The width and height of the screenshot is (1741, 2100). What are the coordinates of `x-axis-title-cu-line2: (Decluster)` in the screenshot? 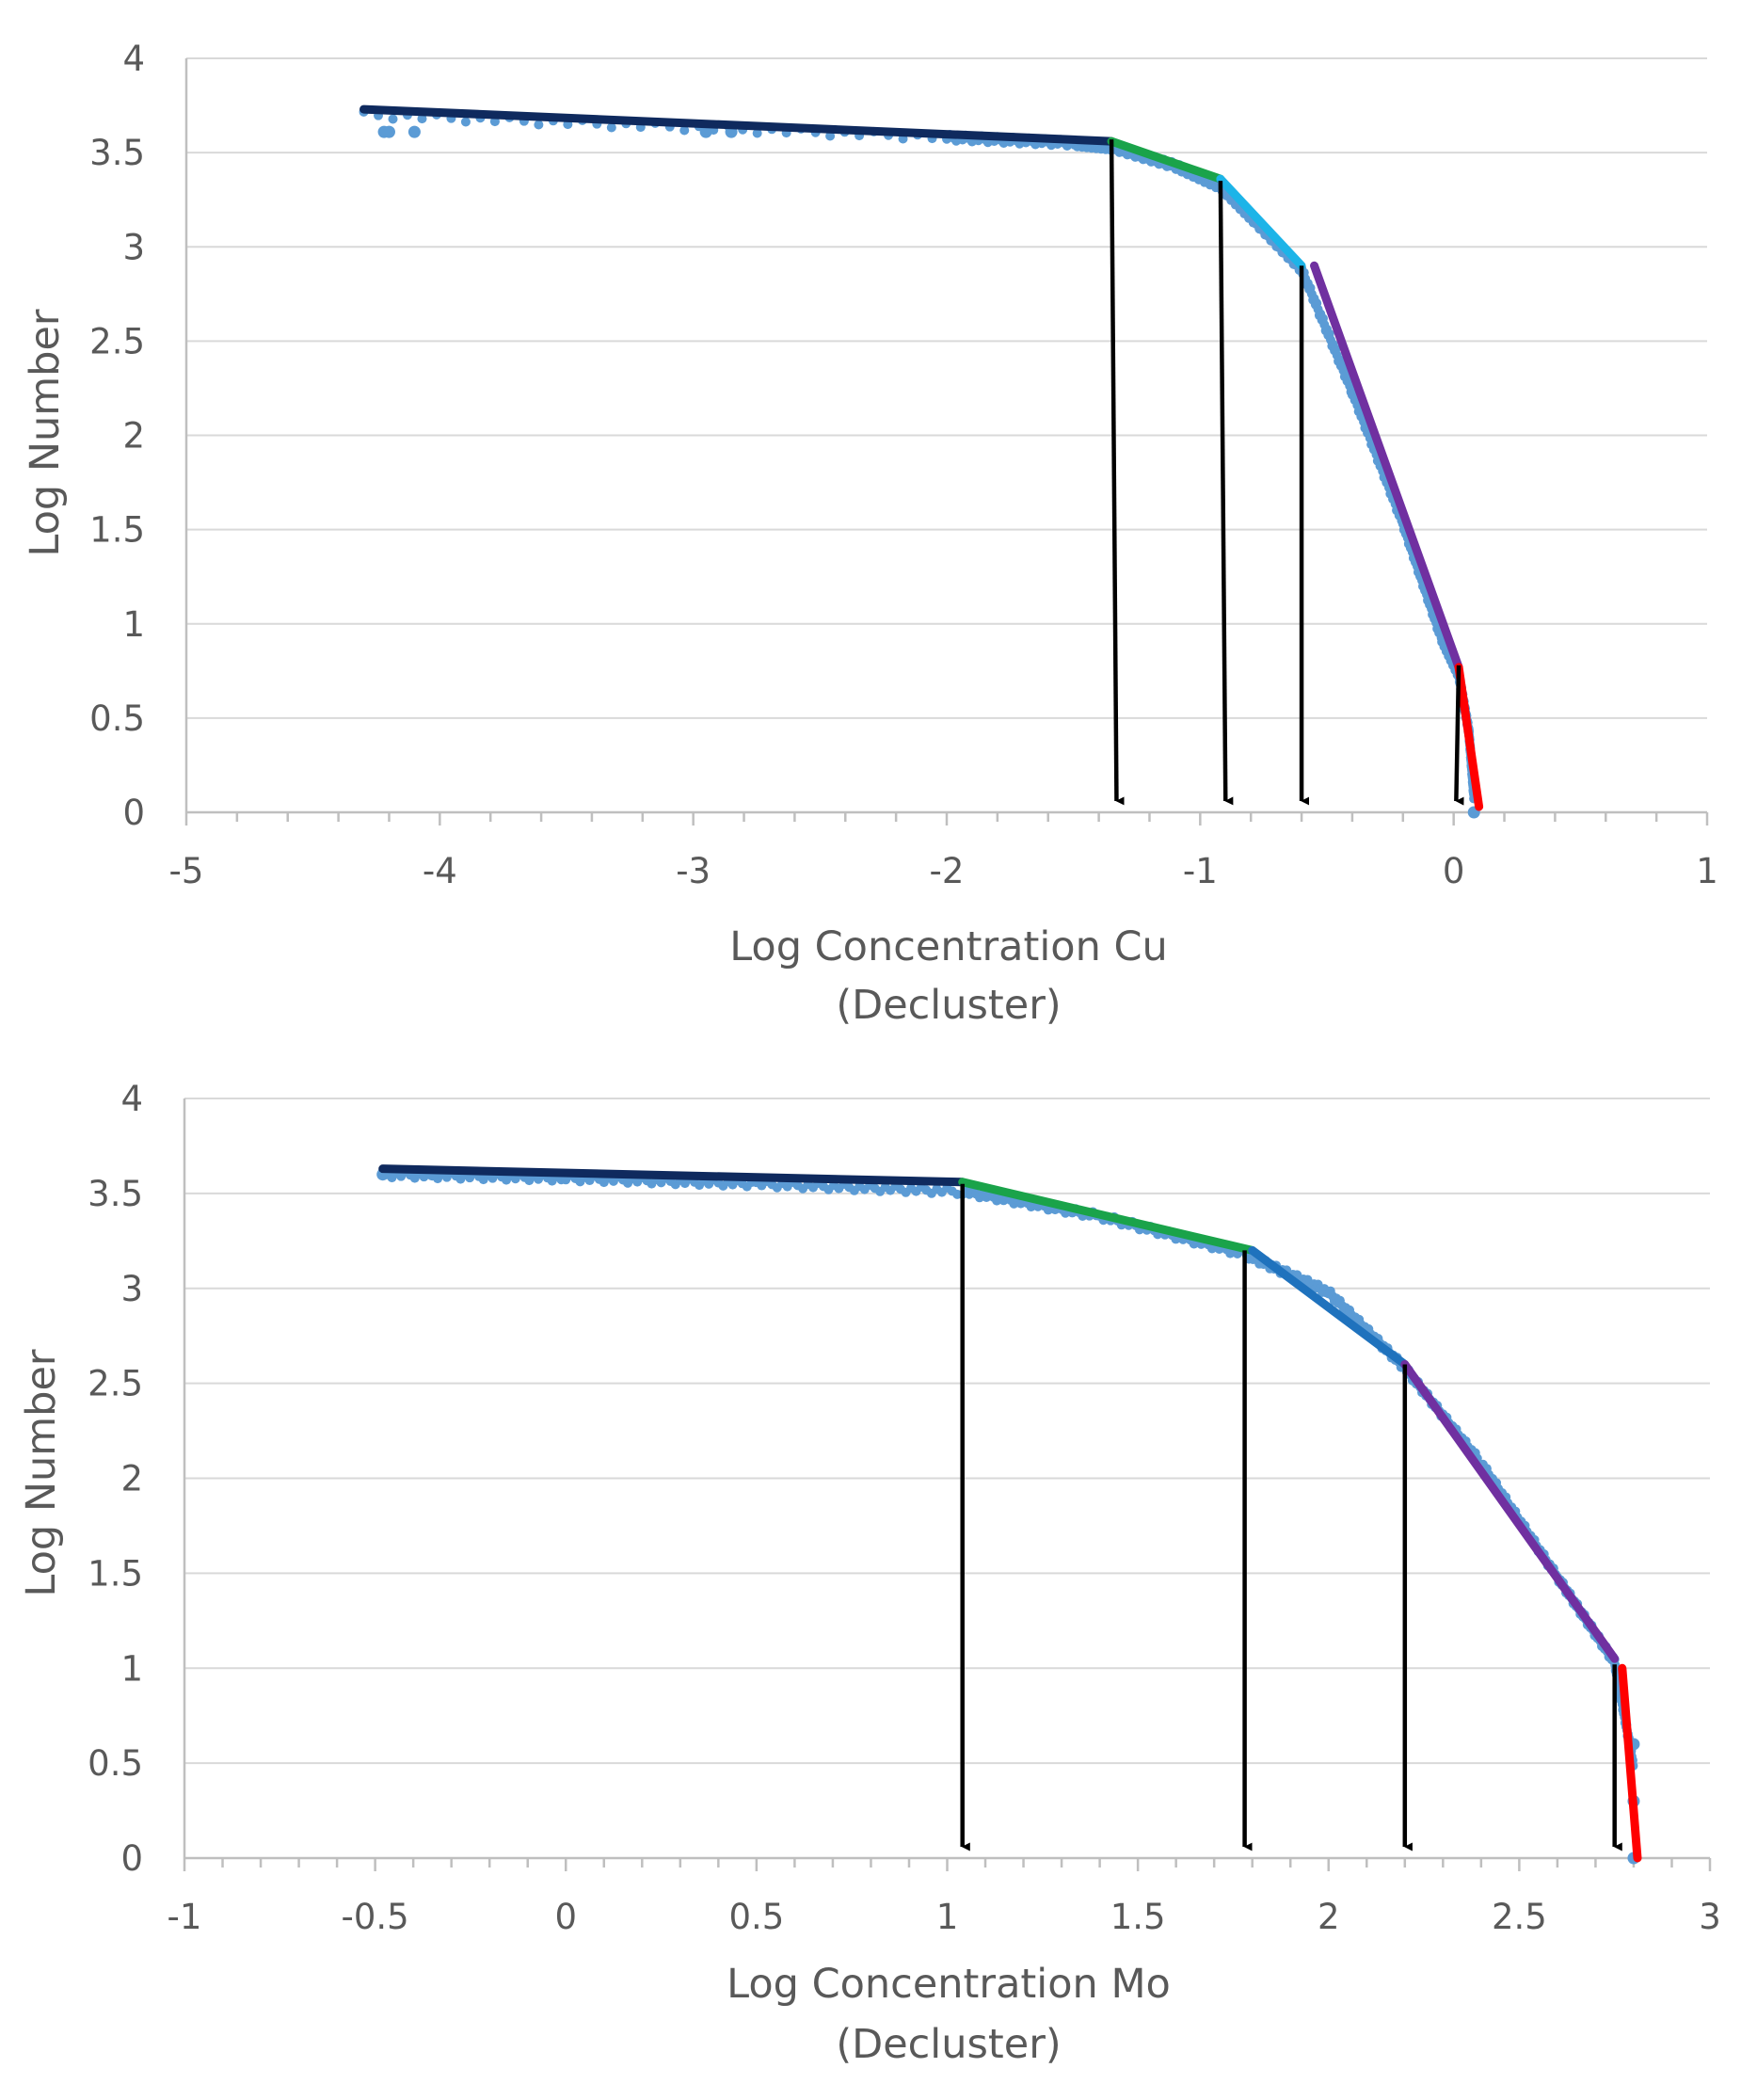 It's located at (949, 1006).